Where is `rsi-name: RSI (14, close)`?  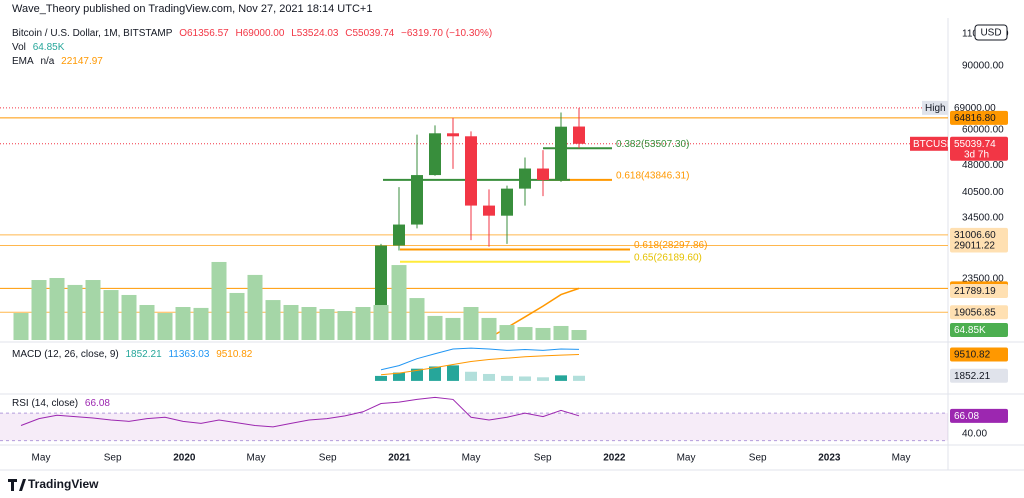 rsi-name: RSI (14, close) is located at coordinates (45, 403).